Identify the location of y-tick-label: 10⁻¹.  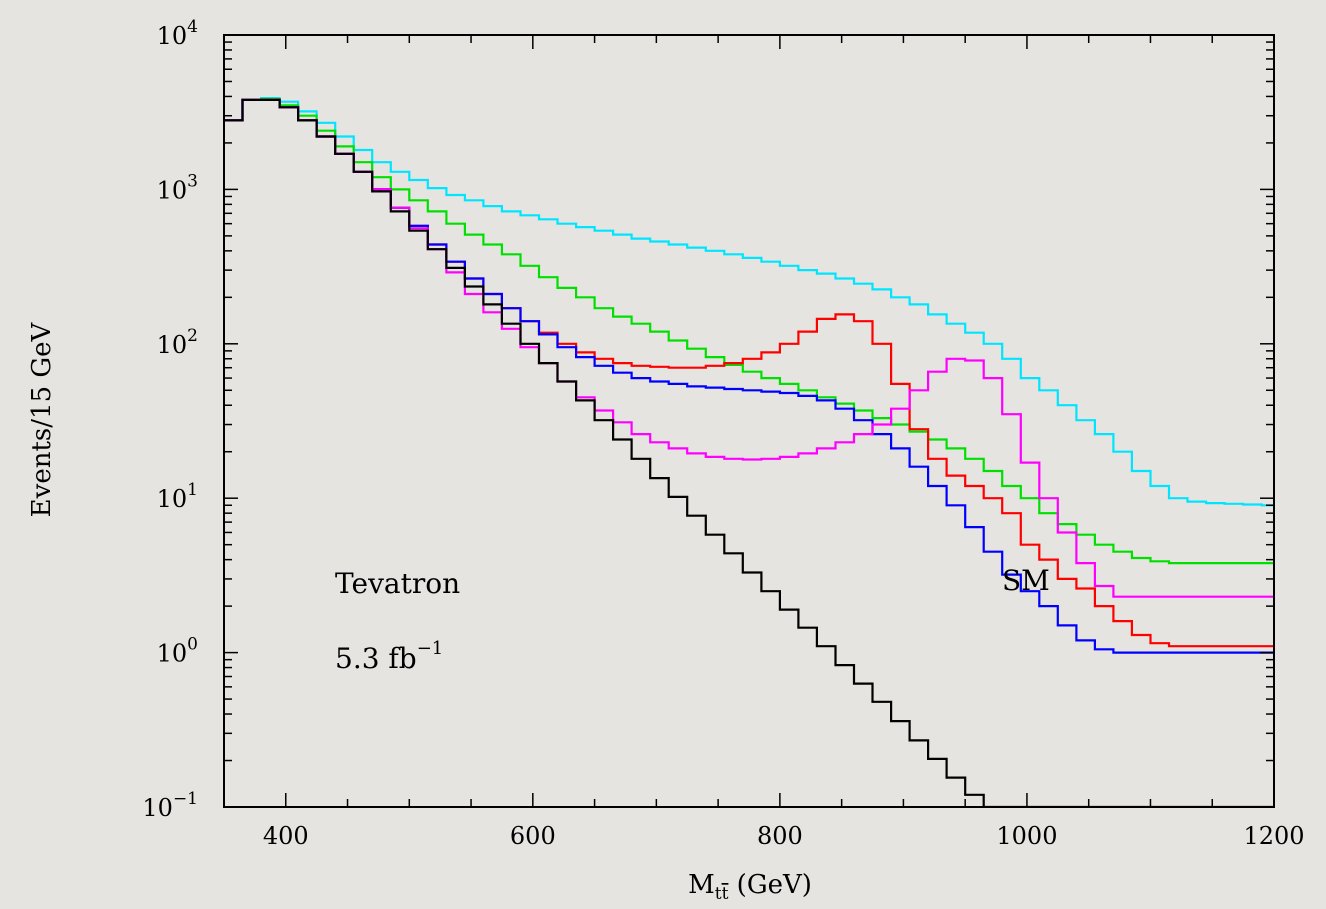
(170, 805).